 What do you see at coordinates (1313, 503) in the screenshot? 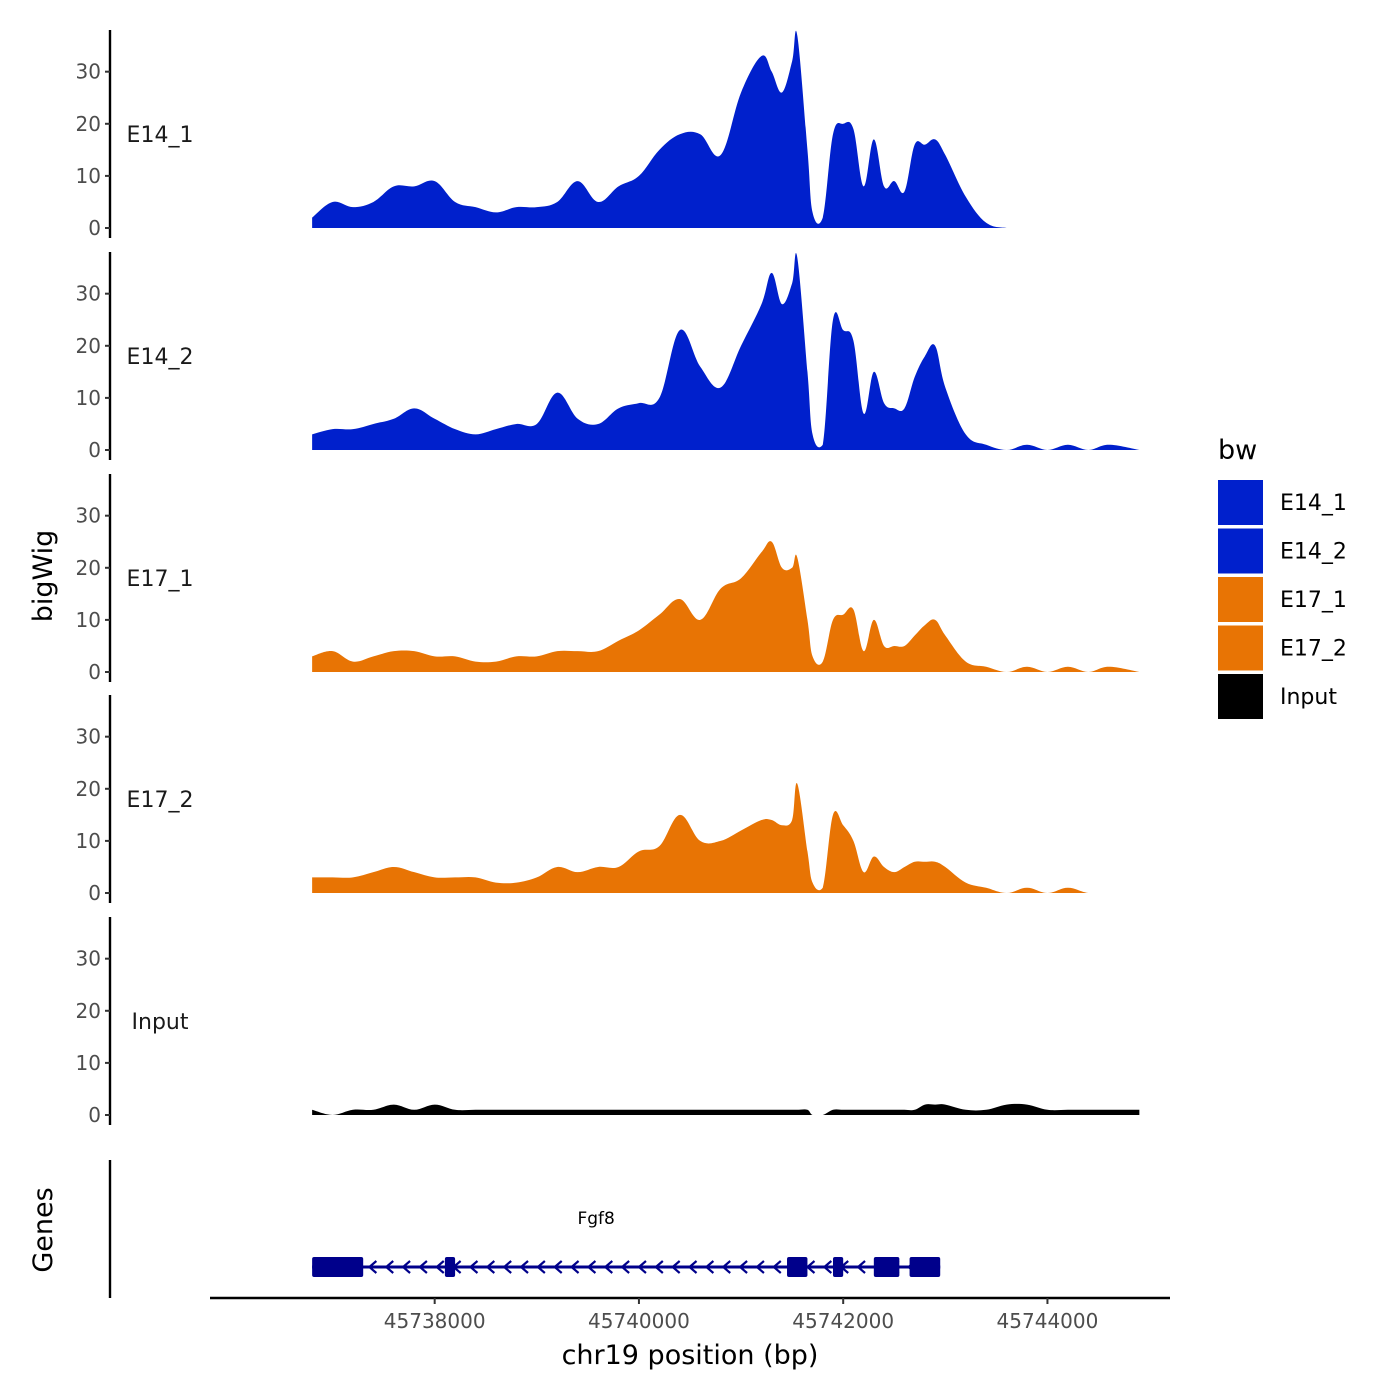
I see `legend-label: E14_1` at bounding box center [1313, 503].